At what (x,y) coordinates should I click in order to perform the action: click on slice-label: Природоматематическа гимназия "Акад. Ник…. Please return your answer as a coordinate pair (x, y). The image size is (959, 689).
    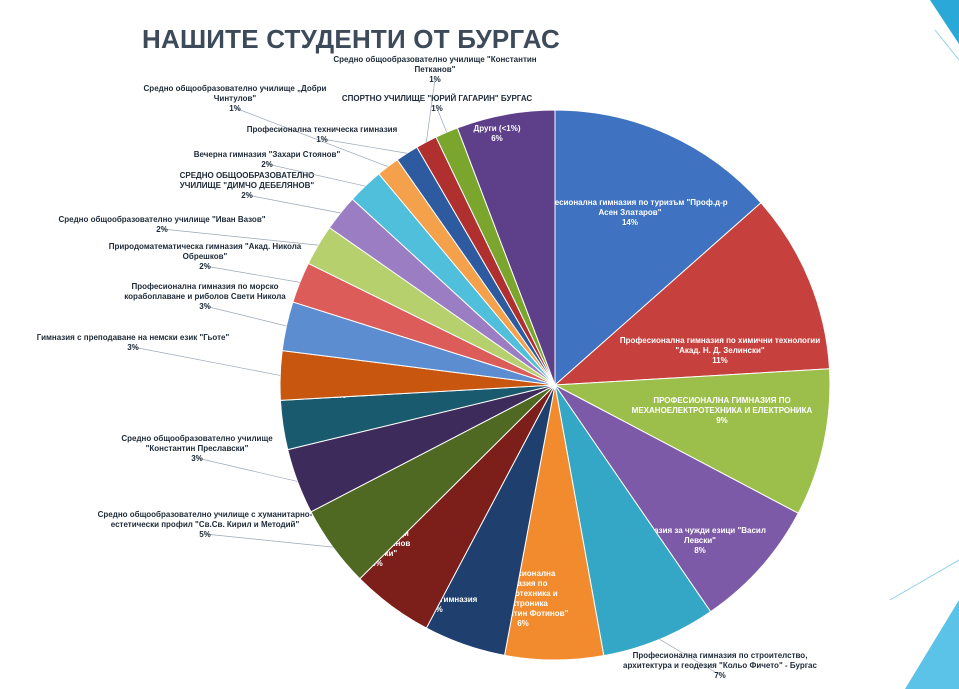
    Looking at the image, I should click on (205, 256).